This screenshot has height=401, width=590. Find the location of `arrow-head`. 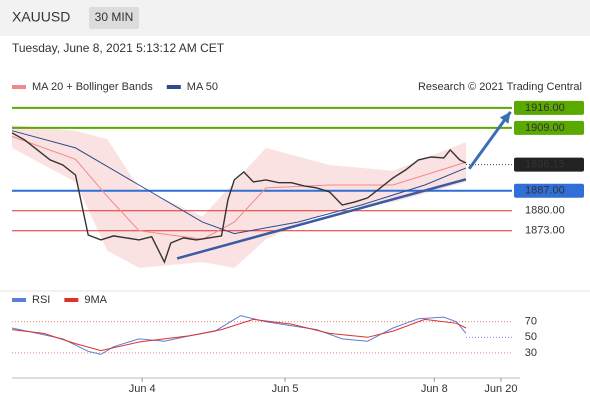

arrow-head is located at coordinates (505, 117).